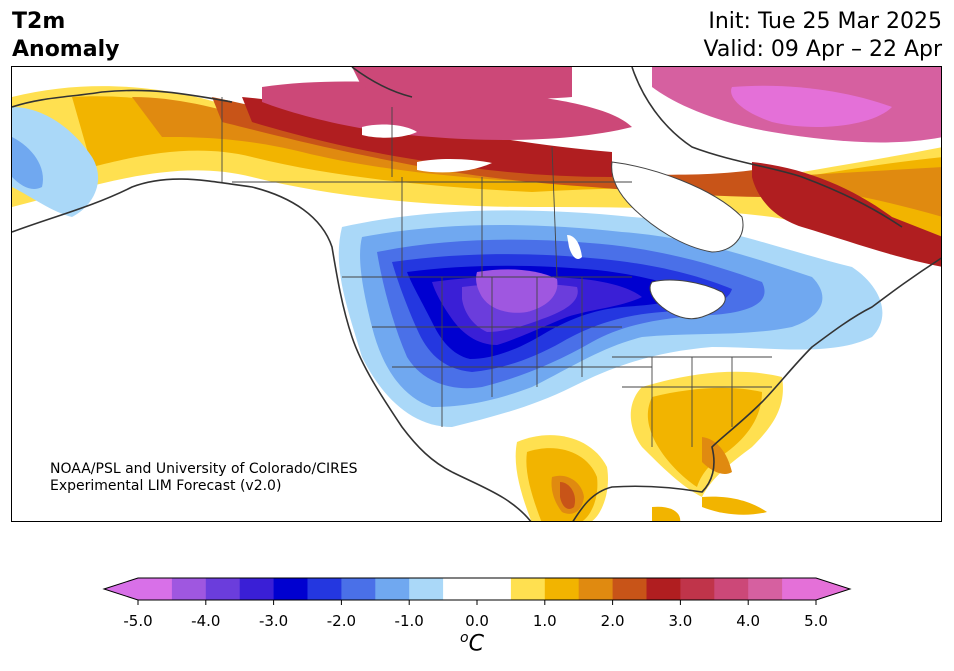 The width and height of the screenshot is (954, 671). What do you see at coordinates (811, 106) in the screenshot?
I see `warm-arctic-east-core` at bounding box center [811, 106].